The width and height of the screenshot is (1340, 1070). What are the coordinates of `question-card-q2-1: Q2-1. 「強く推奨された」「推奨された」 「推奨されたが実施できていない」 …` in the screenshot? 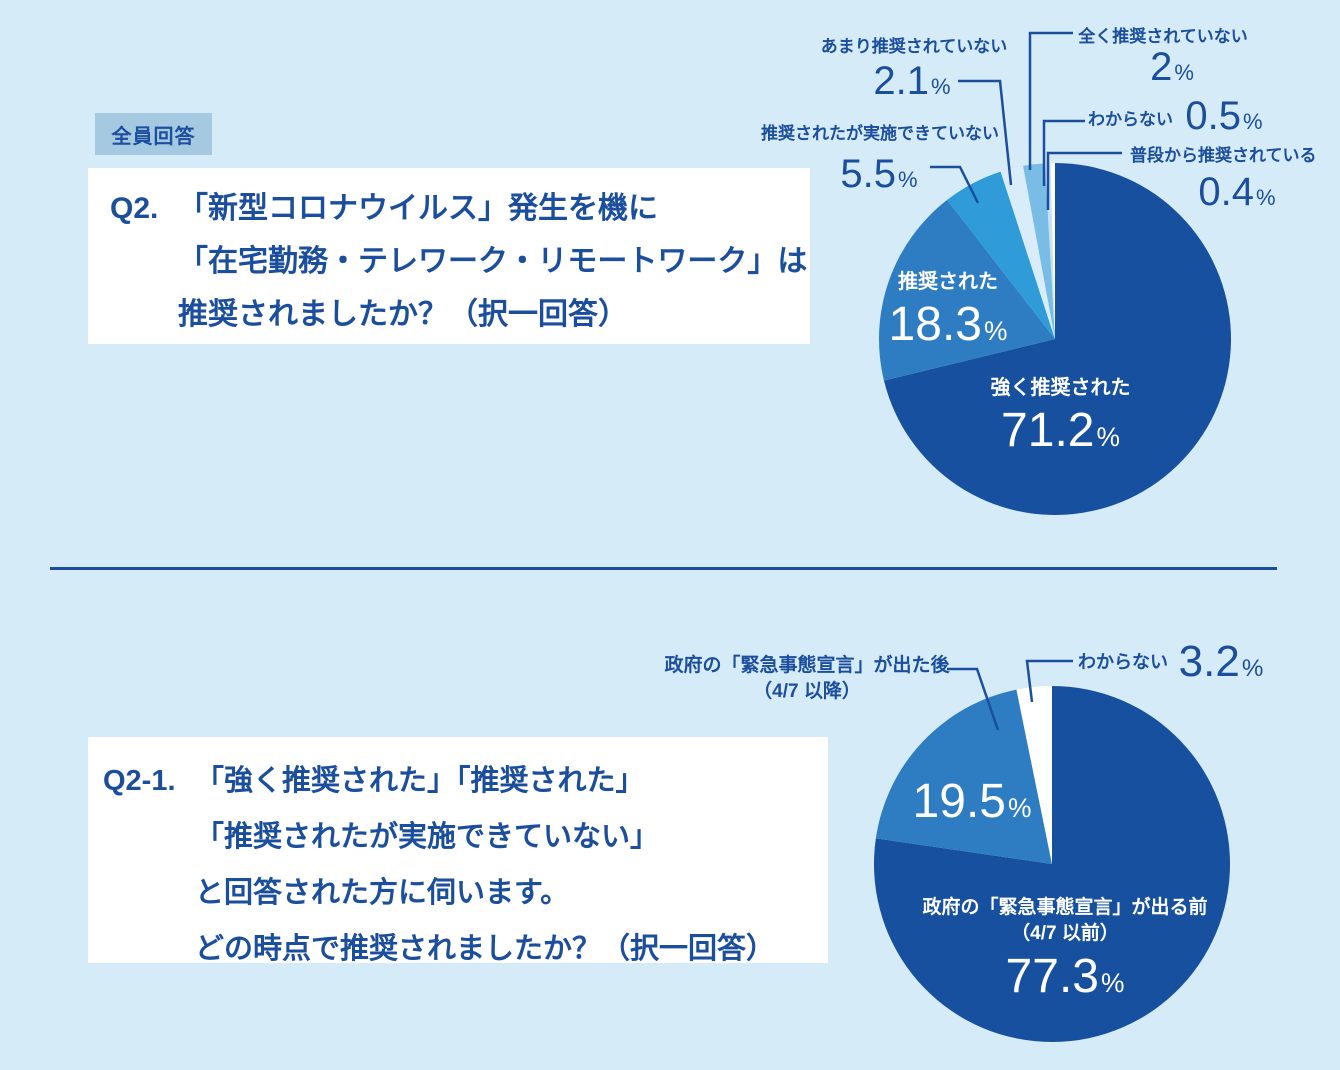 It's located at (458, 851).